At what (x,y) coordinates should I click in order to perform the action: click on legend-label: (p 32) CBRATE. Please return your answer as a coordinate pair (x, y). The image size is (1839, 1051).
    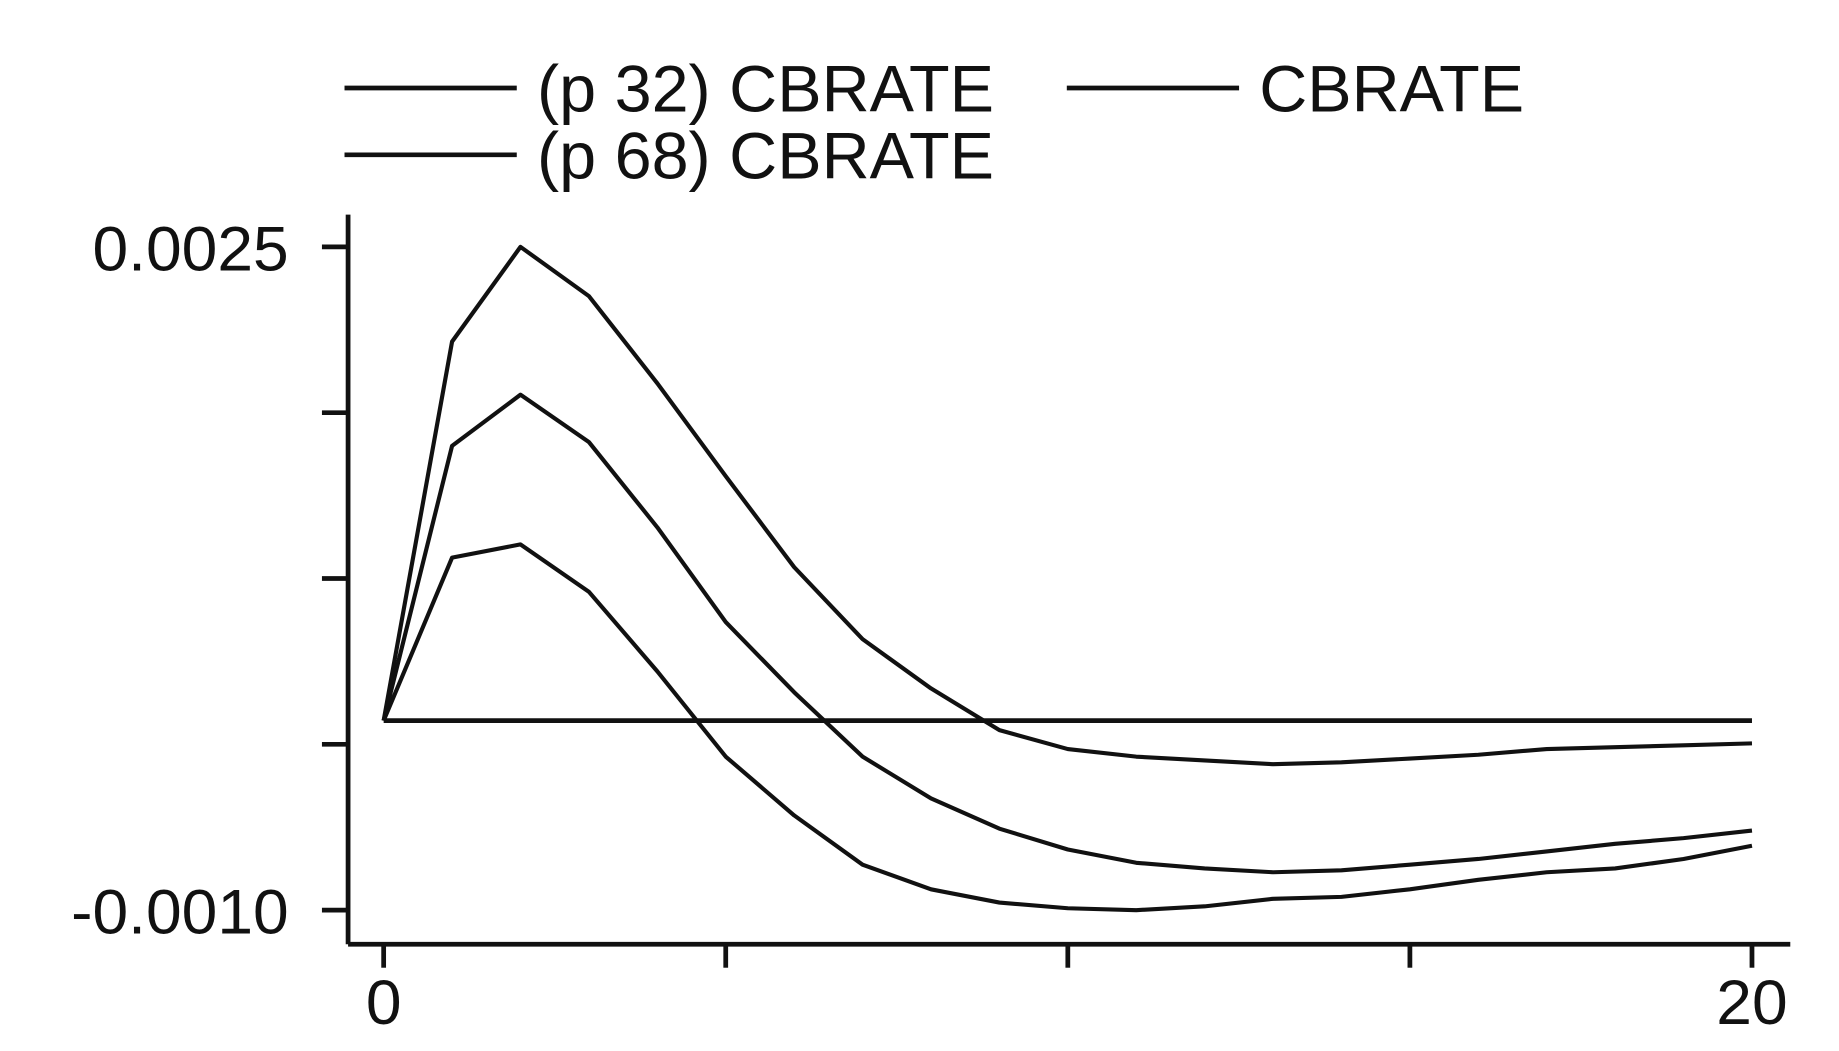
    Looking at the image, I should click on (765, 90).